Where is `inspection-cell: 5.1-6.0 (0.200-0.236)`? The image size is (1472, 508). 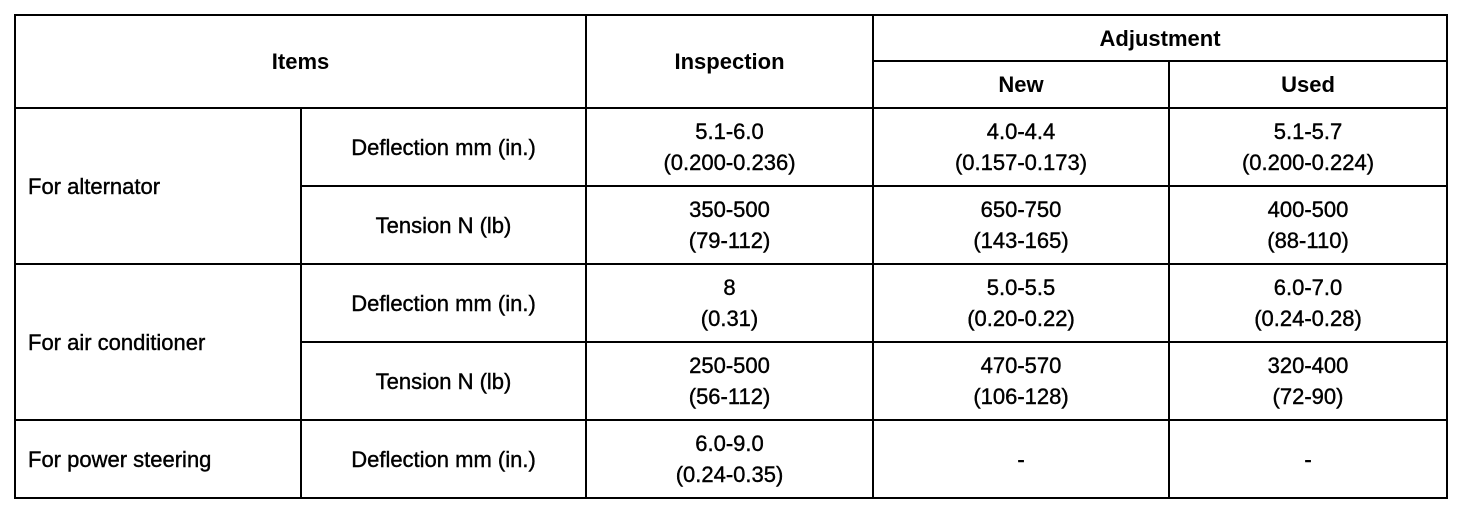
inspection-cell: 5.1-6.0 (0.200-0.236) is located at coordinates (730, 147).